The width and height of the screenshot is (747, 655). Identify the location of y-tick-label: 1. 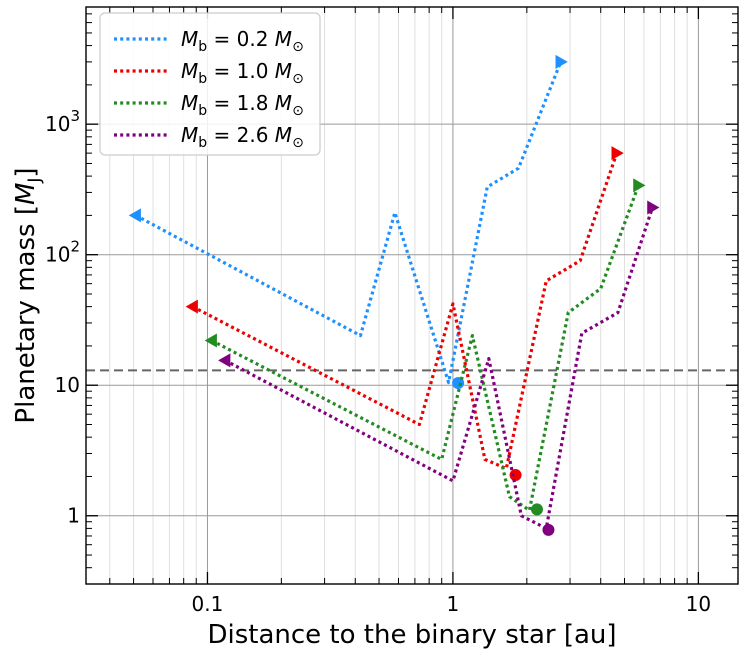
(73, 516).